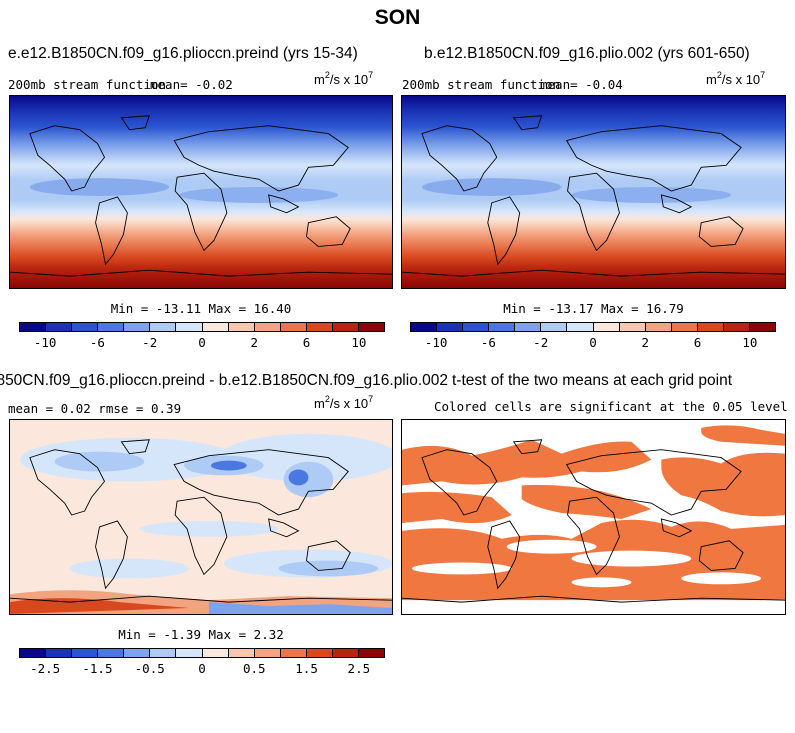  Describe the element at coordinates (97, 668) in the screenshot. I see `colorbar-tick-label: -1.5` at that location.